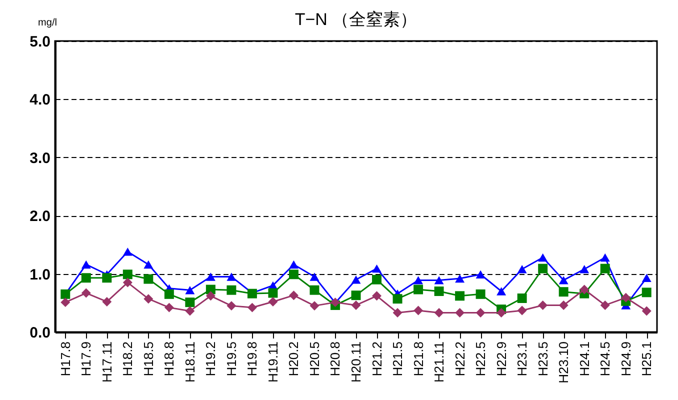 The image size is (678, 400). Describe the element at coordinates (40, 42) in the screenshot. I see `y-tick-label: 5.0` at that location.